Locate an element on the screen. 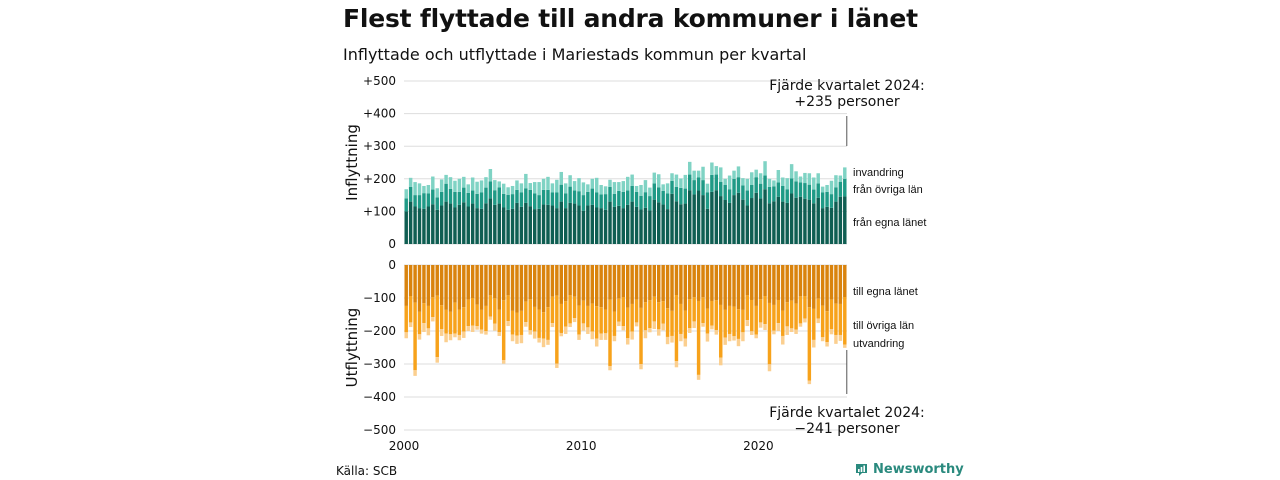 This screenshot has width=1280, height=480. annotation-text: Fjärde kvartalet 2024: is located at coordinates (847, 413).